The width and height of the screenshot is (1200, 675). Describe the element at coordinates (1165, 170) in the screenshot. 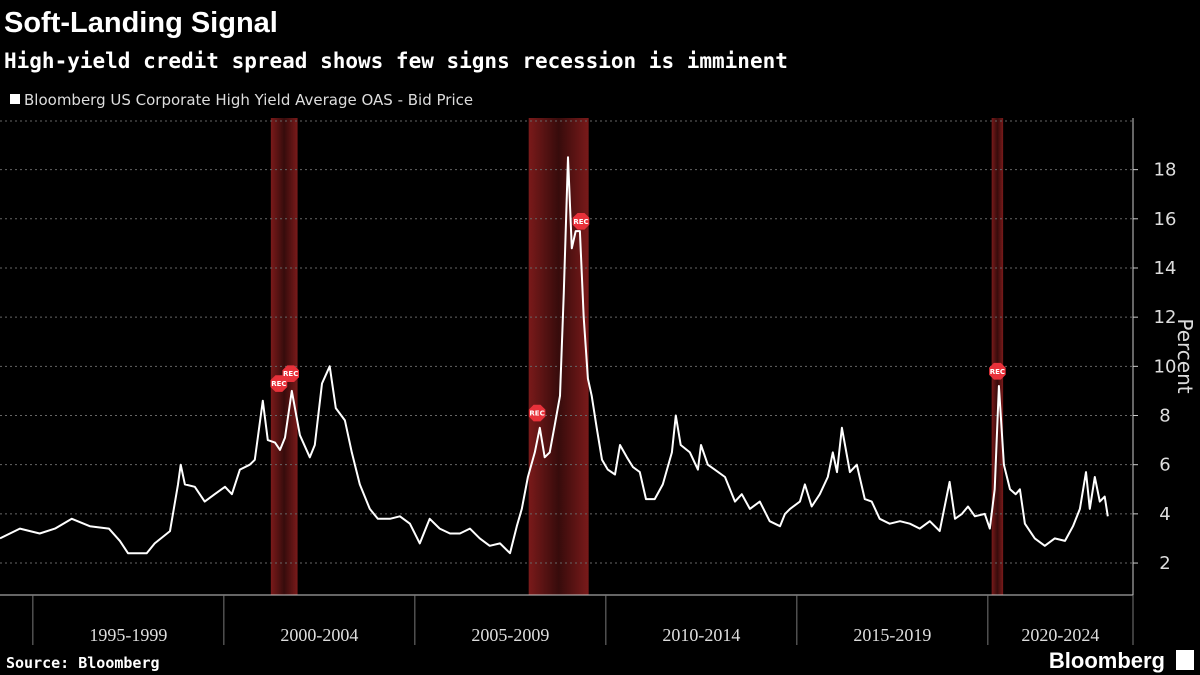

I see `y-tick-label: 18` at that location.